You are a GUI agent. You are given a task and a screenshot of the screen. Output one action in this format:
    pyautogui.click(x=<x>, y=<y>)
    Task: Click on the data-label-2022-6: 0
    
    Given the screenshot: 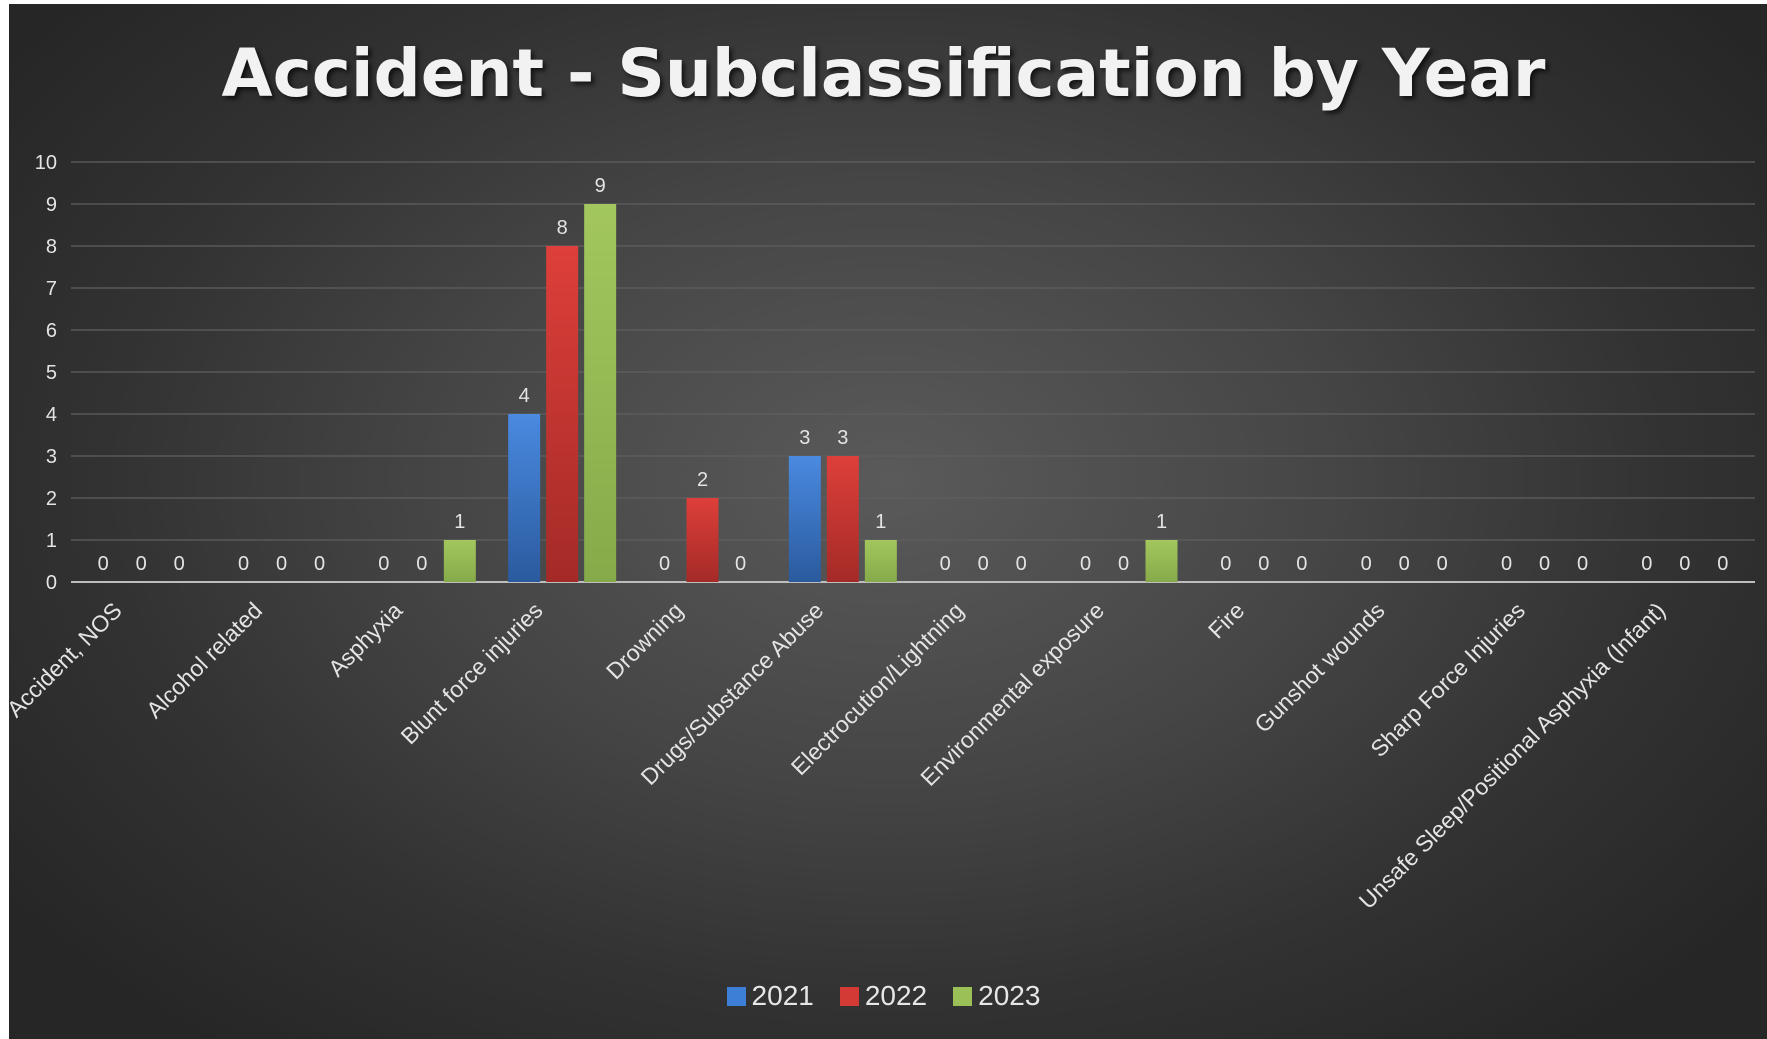 What is the action you would take?
    pyautogui.click(x=983, y=564)
    